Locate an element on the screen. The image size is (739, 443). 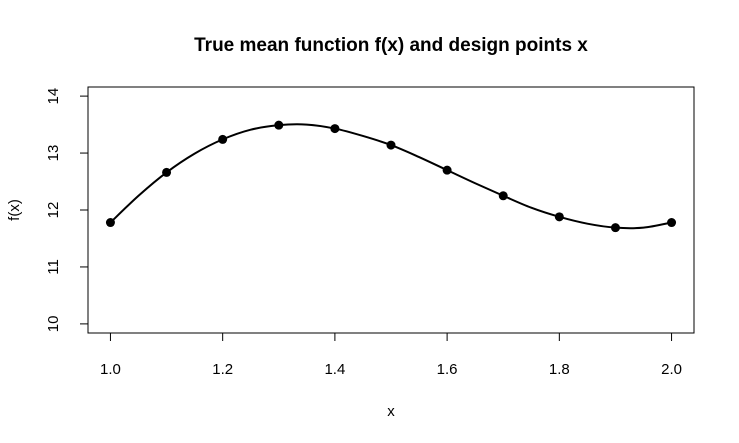
y-tick-label: 12 is located at coordinates (53, 210).